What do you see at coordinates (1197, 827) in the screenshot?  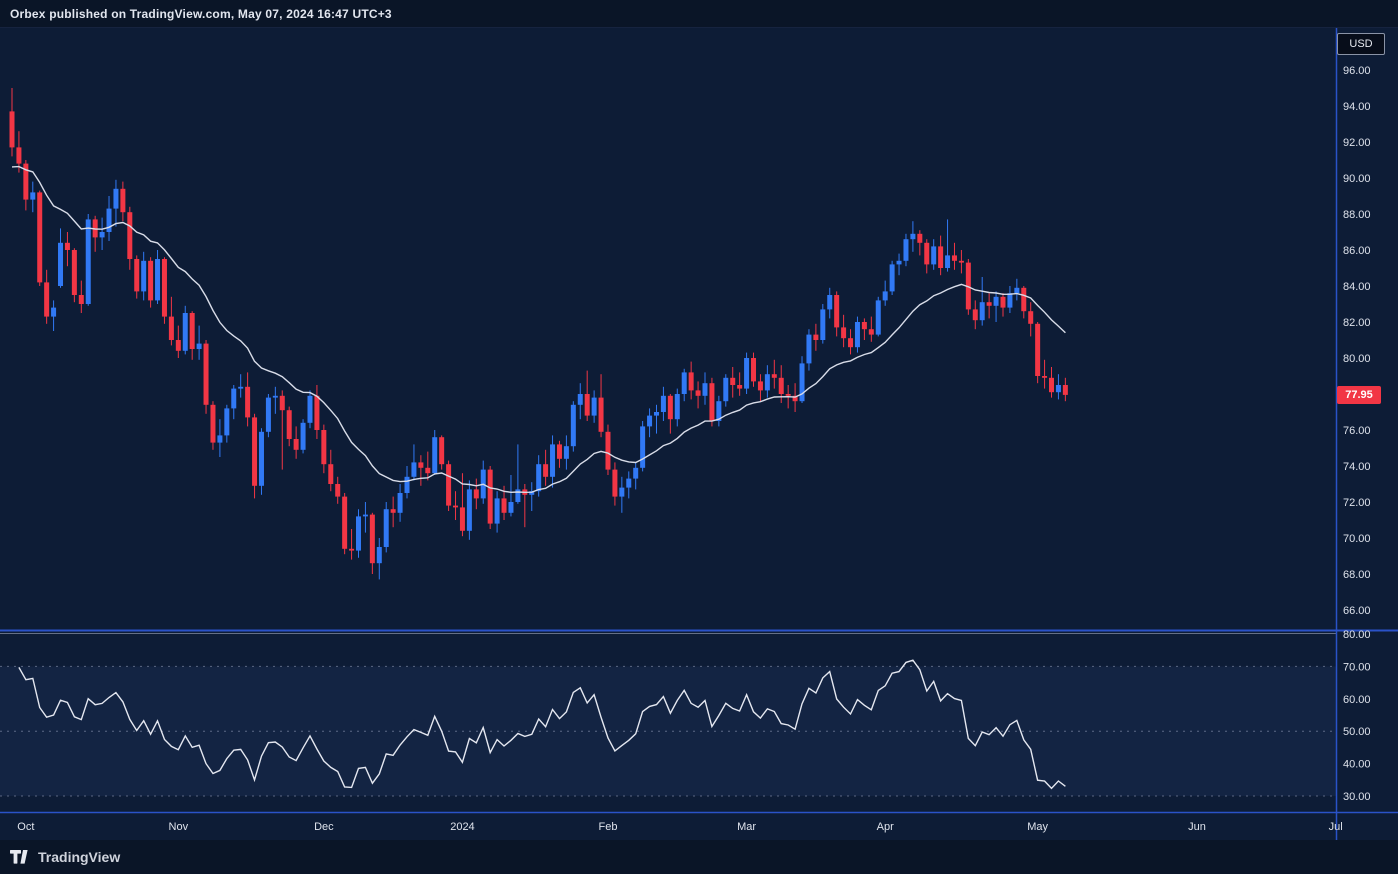 I see `svg-text: Jun` at bounding box center [1197, 827].